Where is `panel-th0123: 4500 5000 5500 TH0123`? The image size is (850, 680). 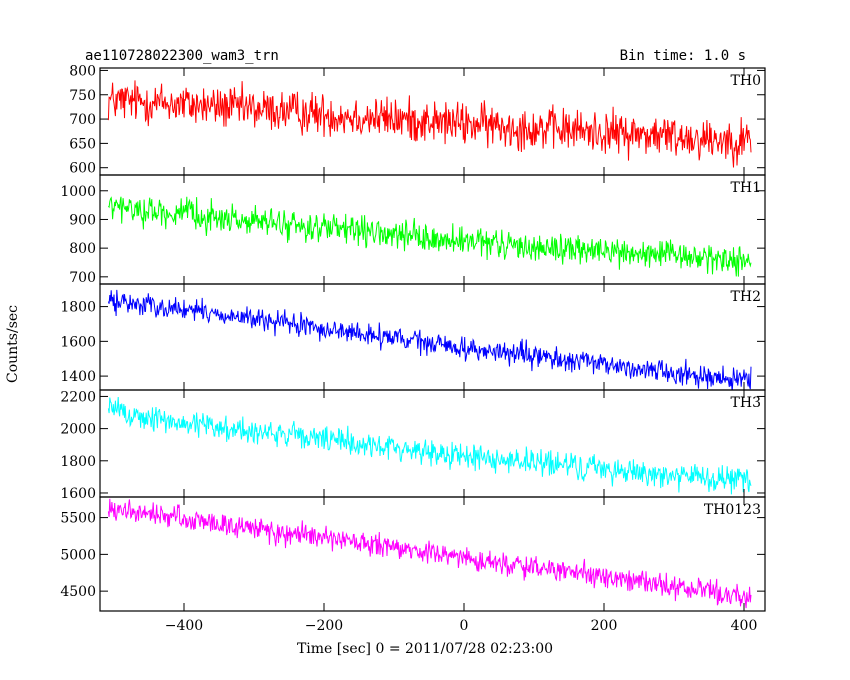
panel-th0123: 4500 5000 5500 TH0123 is located at coordinates (413, 554).